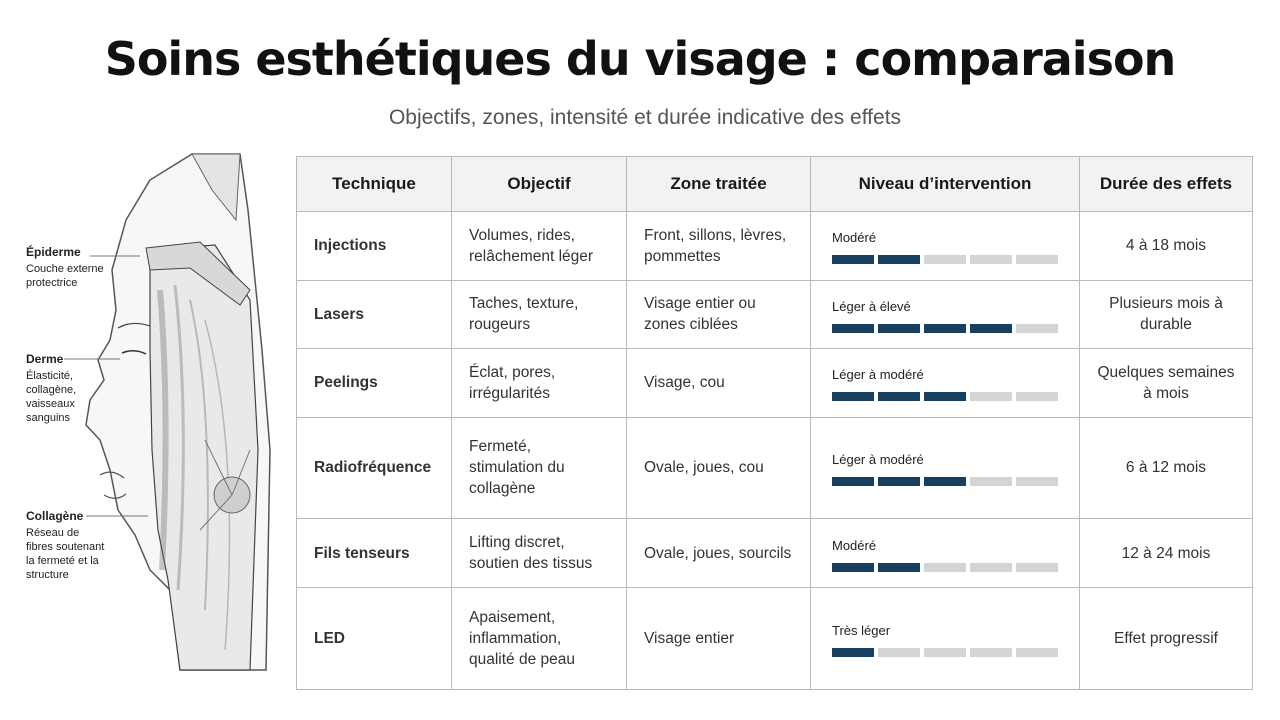  I want to click on cell-objectif: Lifting discret, soutien des tissus, so click(539, 553).